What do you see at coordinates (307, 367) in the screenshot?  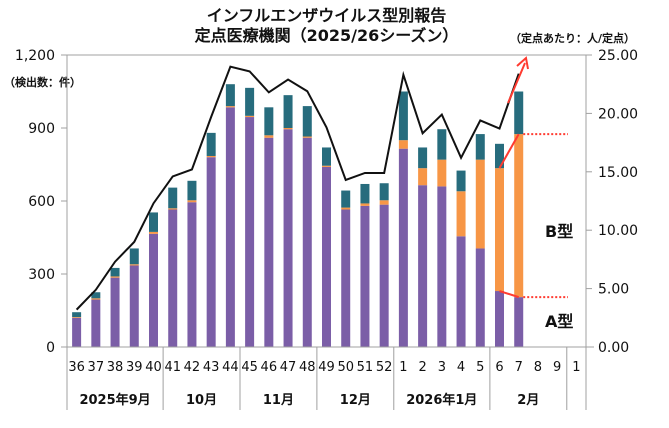 I see `x-tick-label: 48` at bounding box center [307, 367].